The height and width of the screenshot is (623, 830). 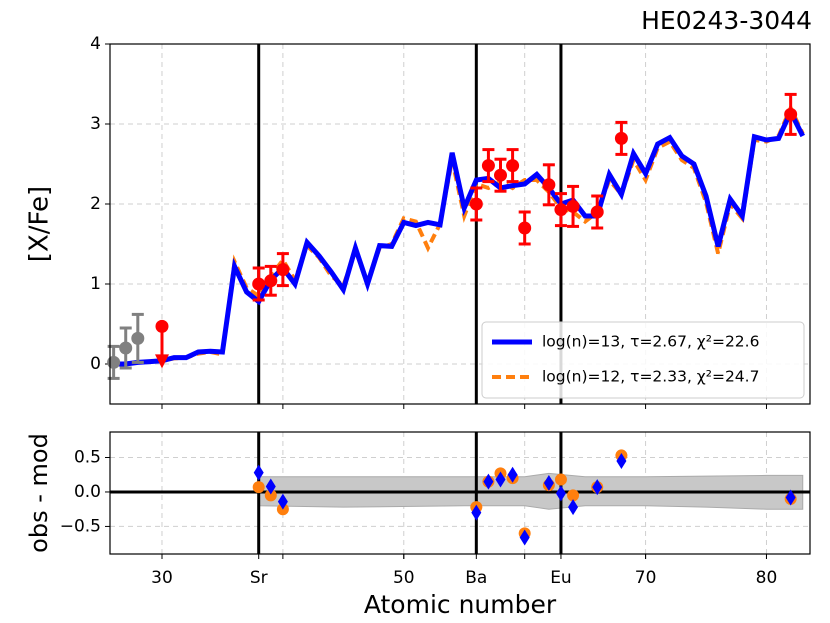 What do you see at coordinates (39, 493) in the screenshot?
I see `y-axis-label: obs - mod` at bounding box center [39, 493].